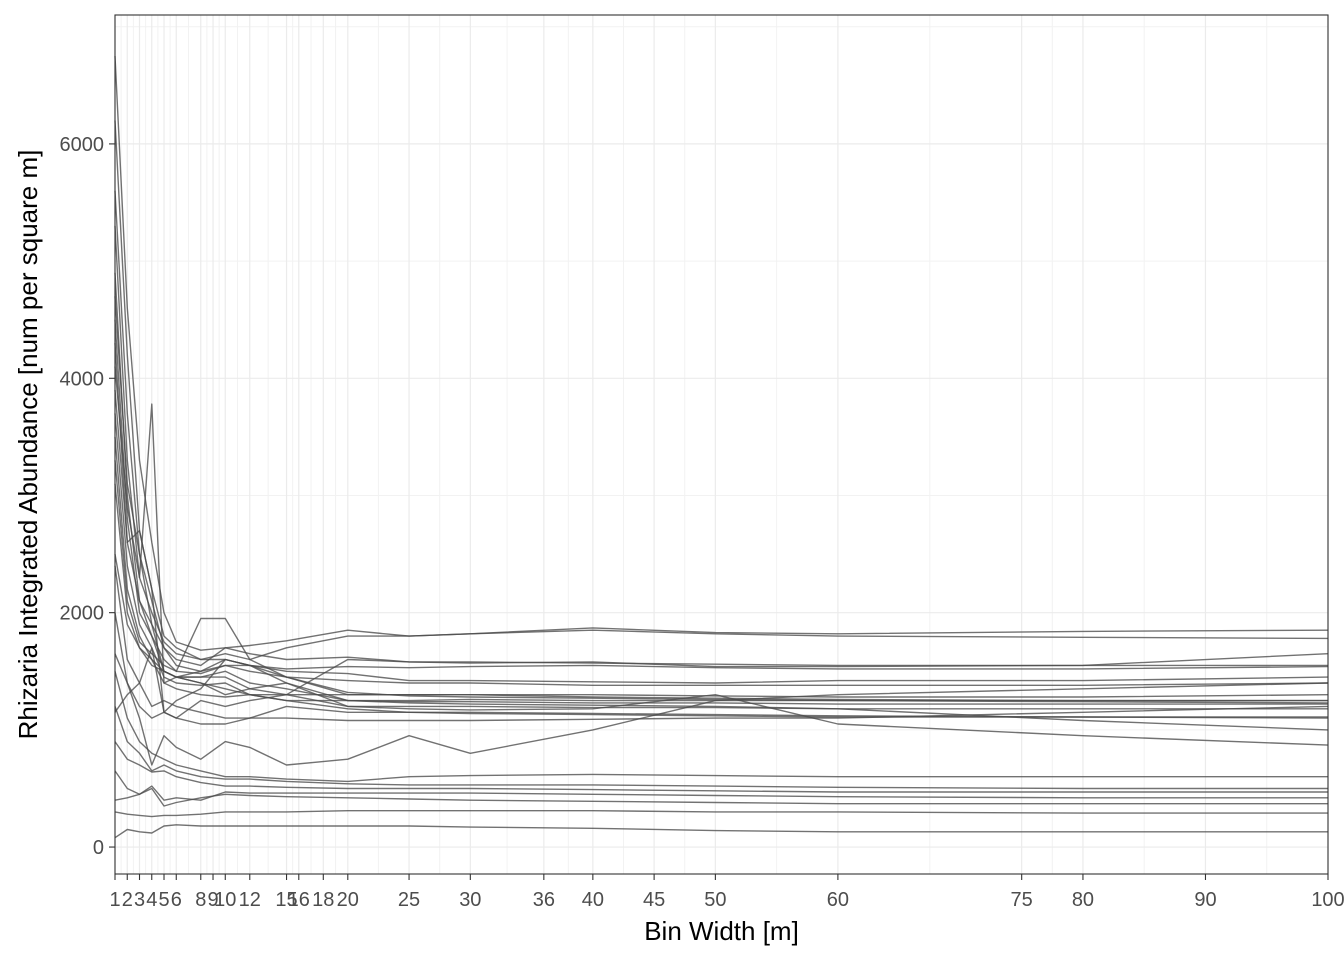 The image size is (1344, 960). I want to click on x-tick-label: 45, so click(654, 900).